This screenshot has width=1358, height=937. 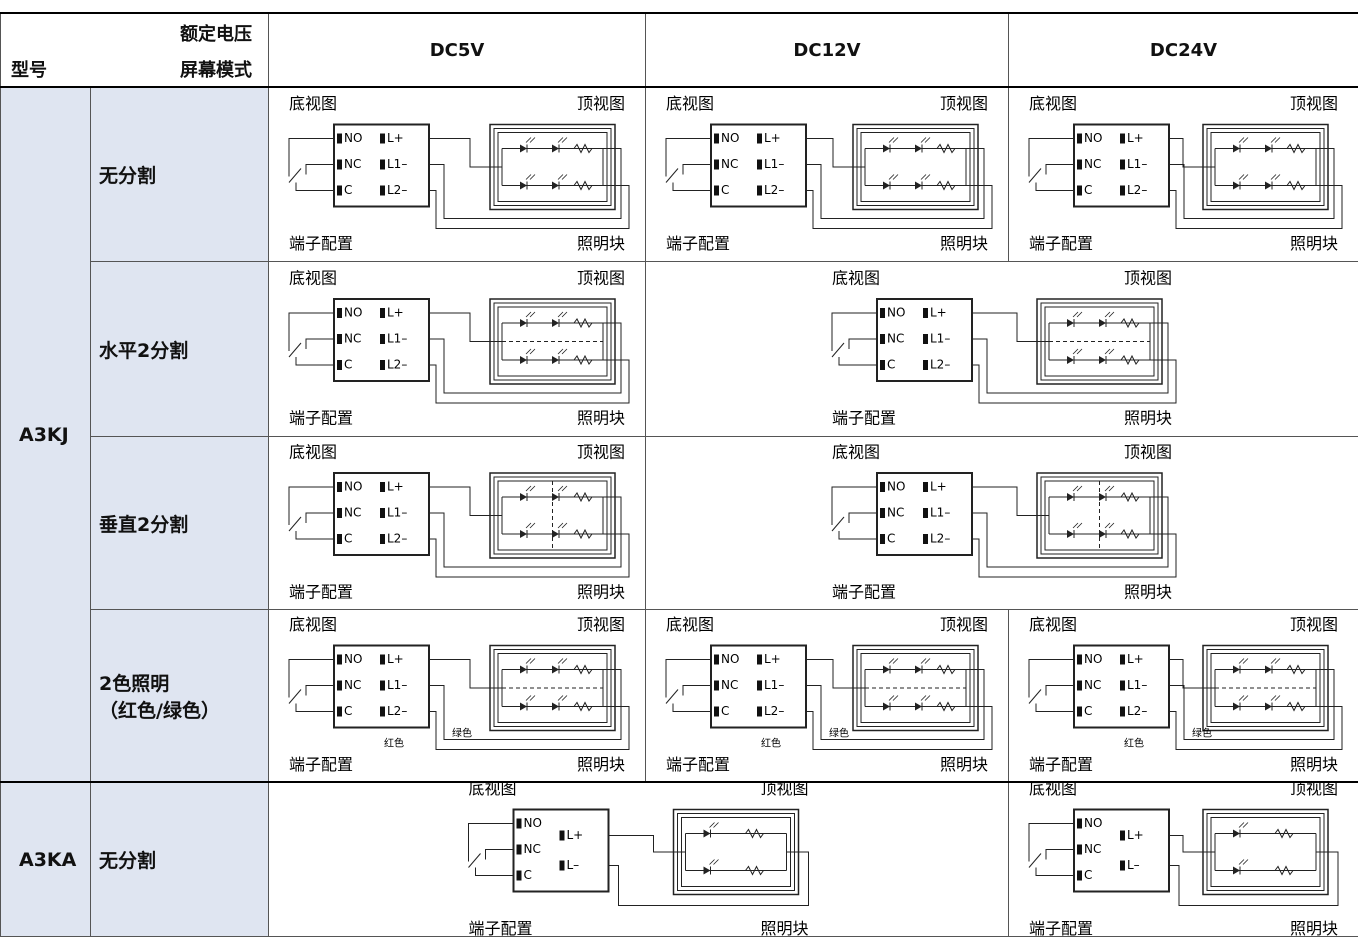 What do you see at coordinates (573, 865) in the screenshot?
I see `terminal-label: L–` at bounding box center [573, 865].